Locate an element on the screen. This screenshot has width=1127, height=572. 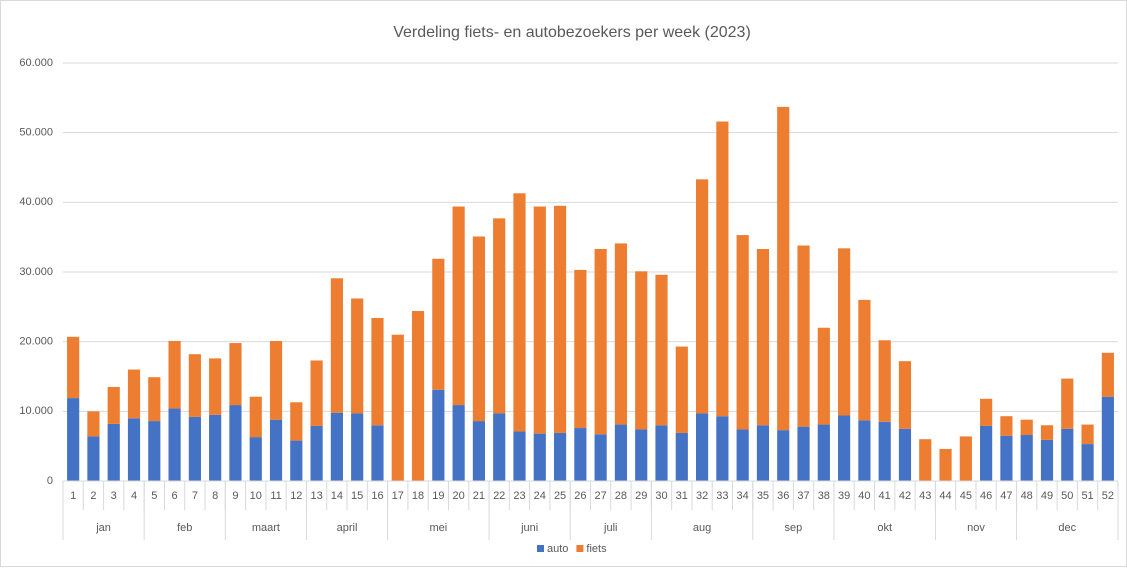
x-group-label: okt is located at coordinates (884, 528).